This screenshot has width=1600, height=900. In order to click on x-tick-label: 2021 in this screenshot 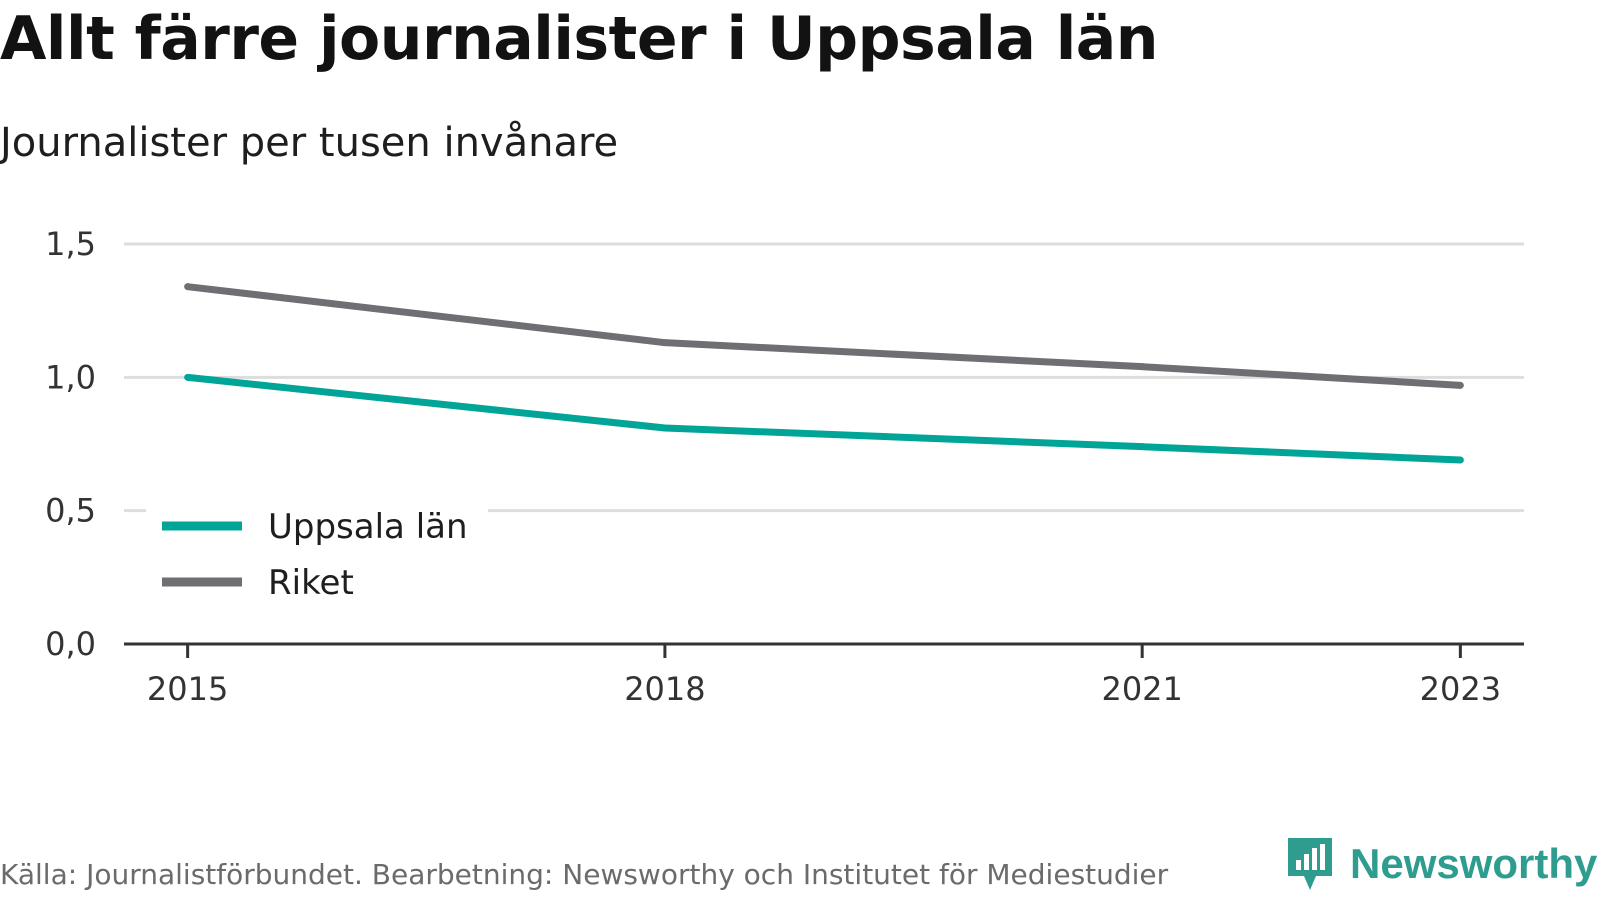, I will do `click(1141, 689)`.